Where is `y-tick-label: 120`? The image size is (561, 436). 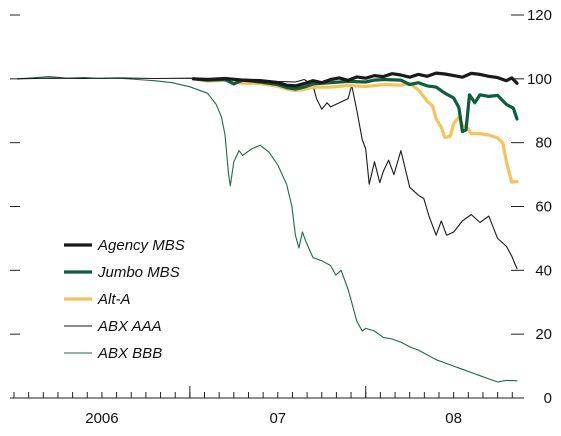
y-tick-label: 120 is located at coordinates (539, 15).